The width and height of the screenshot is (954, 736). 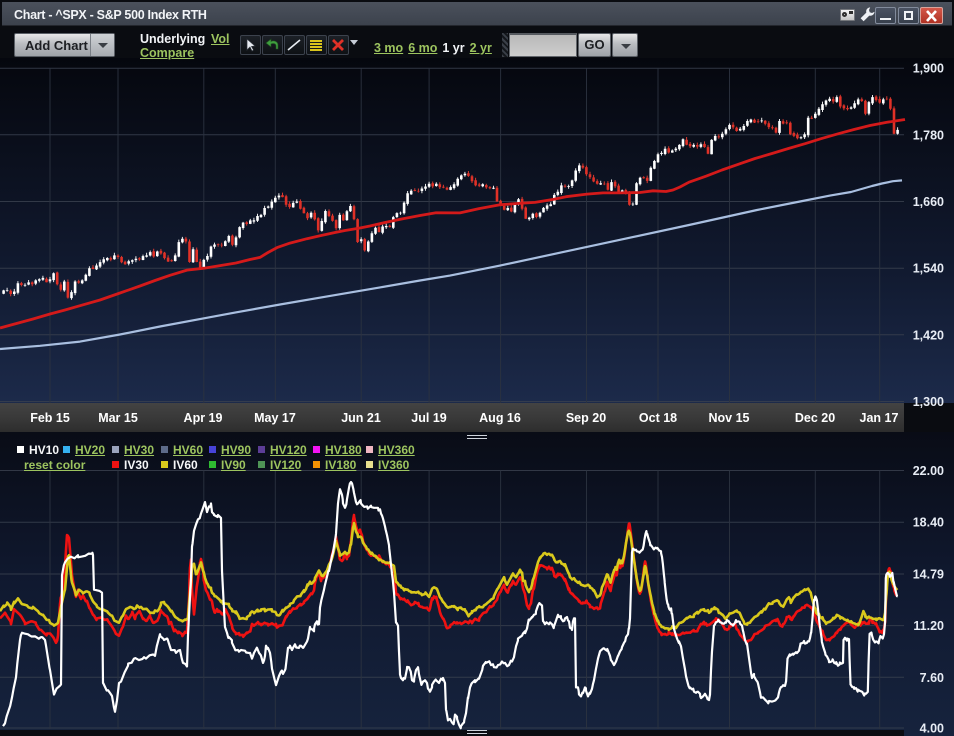 What do you see at coordinates (928, 135) in the screenshot?
I see `svg-text: 1,780` at bounding box center [928, 135].